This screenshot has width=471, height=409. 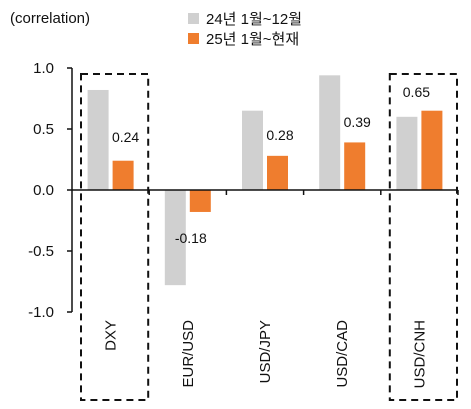 What do you see at coordinates (265, 351) in the screenshot?
I see `category-label: USD/JPY` at bounding box center [265, 351].